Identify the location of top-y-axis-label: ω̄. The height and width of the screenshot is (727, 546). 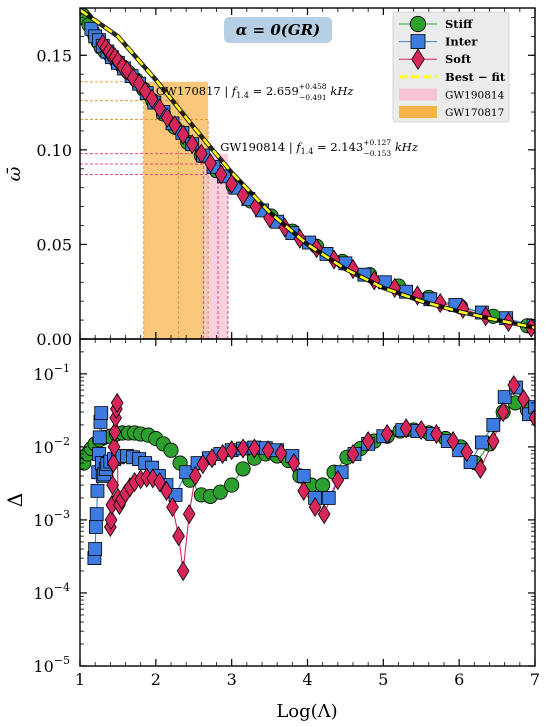
(14, 173).